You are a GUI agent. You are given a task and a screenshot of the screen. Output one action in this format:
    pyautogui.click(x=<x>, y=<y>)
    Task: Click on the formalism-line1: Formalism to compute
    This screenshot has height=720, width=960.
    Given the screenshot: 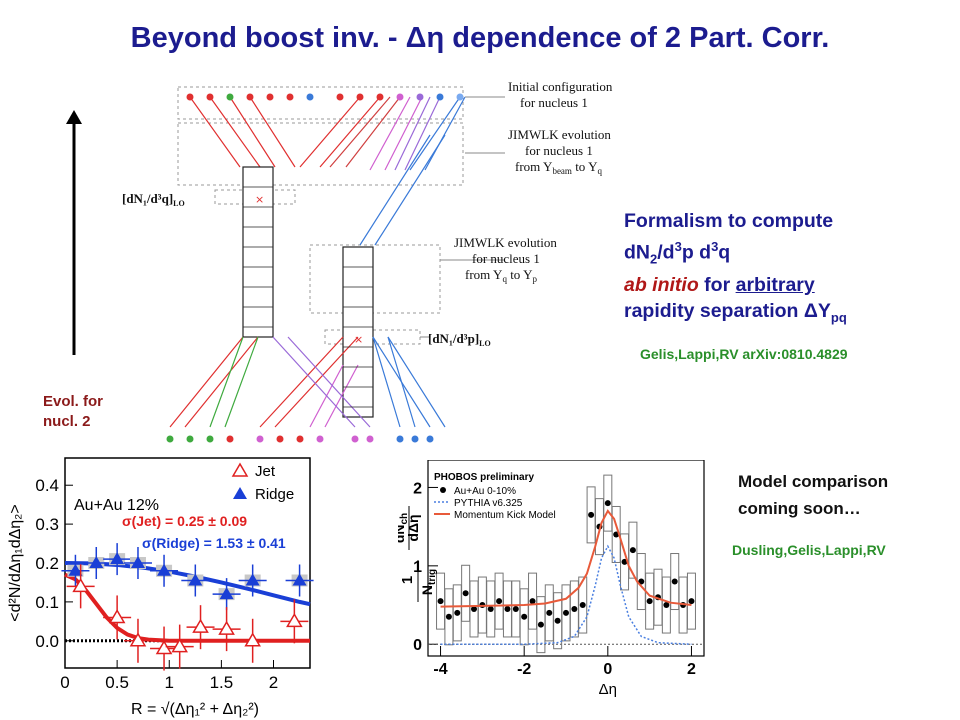 What is the action you would take?
    pyautogui.click(x=729, y=221)
    